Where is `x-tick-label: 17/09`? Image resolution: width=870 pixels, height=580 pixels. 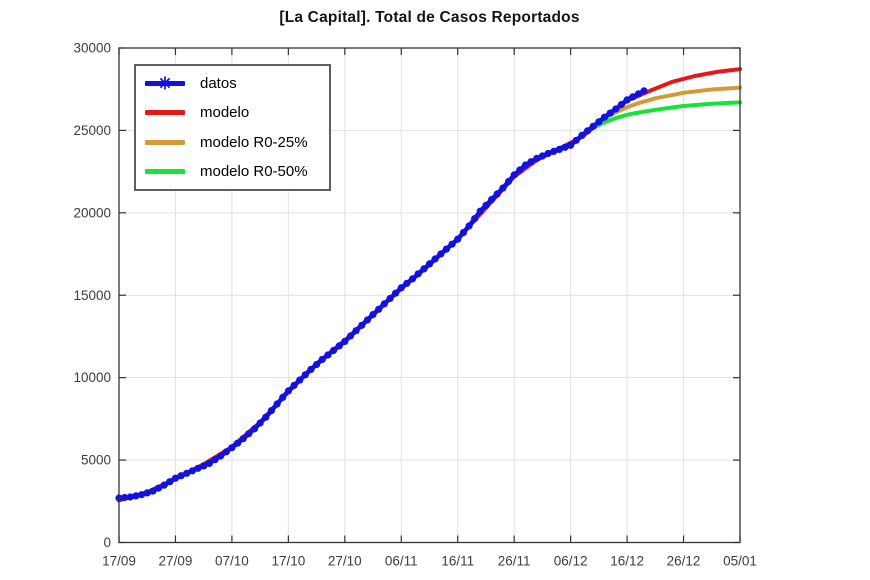 x-tick-label: 17/09 is located at coordinates (119, 561).